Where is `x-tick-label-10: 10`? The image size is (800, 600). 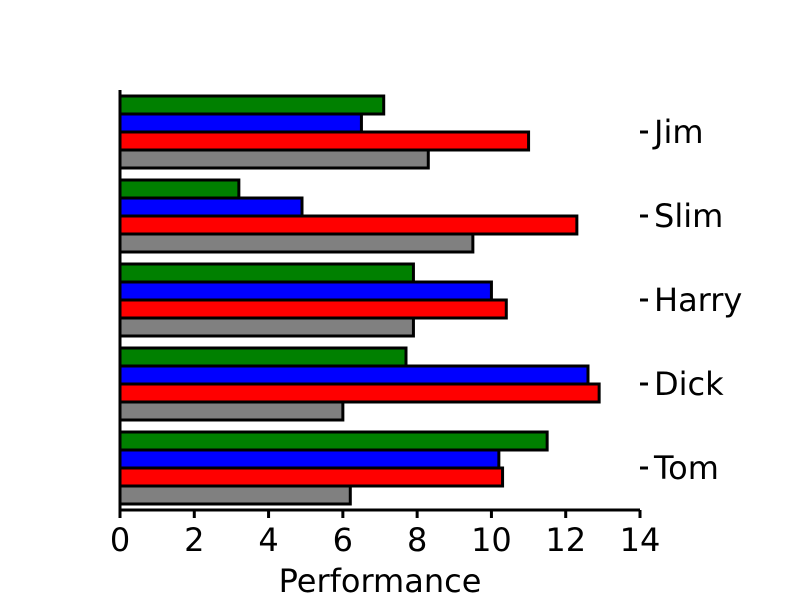
x-tick-label-10: 10 is located at coordinates (491, 540).